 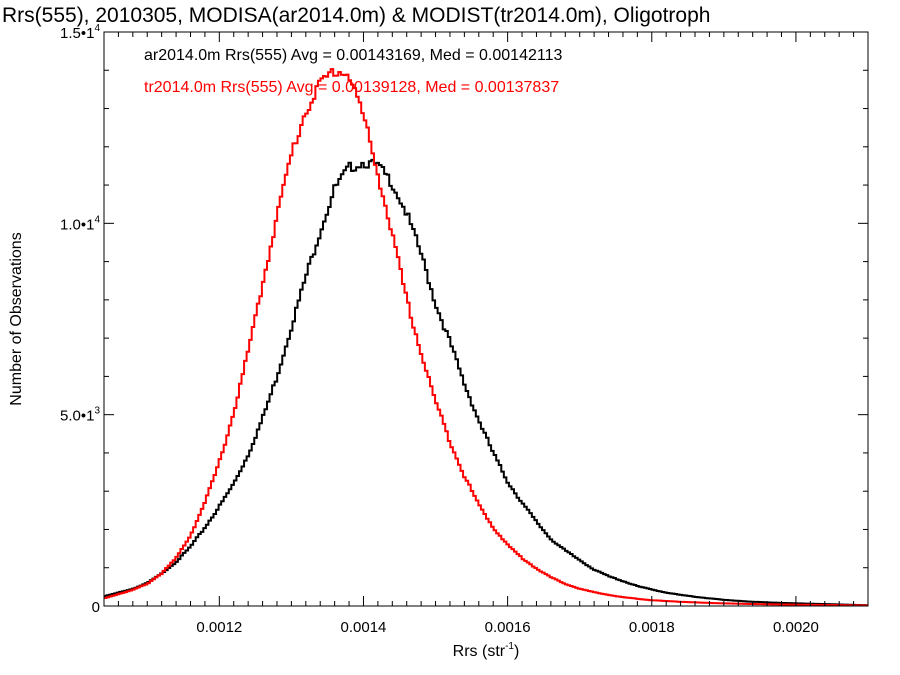 I want to click on y-tick-mantissa: 5.0•1, so click(x=77, y=416).